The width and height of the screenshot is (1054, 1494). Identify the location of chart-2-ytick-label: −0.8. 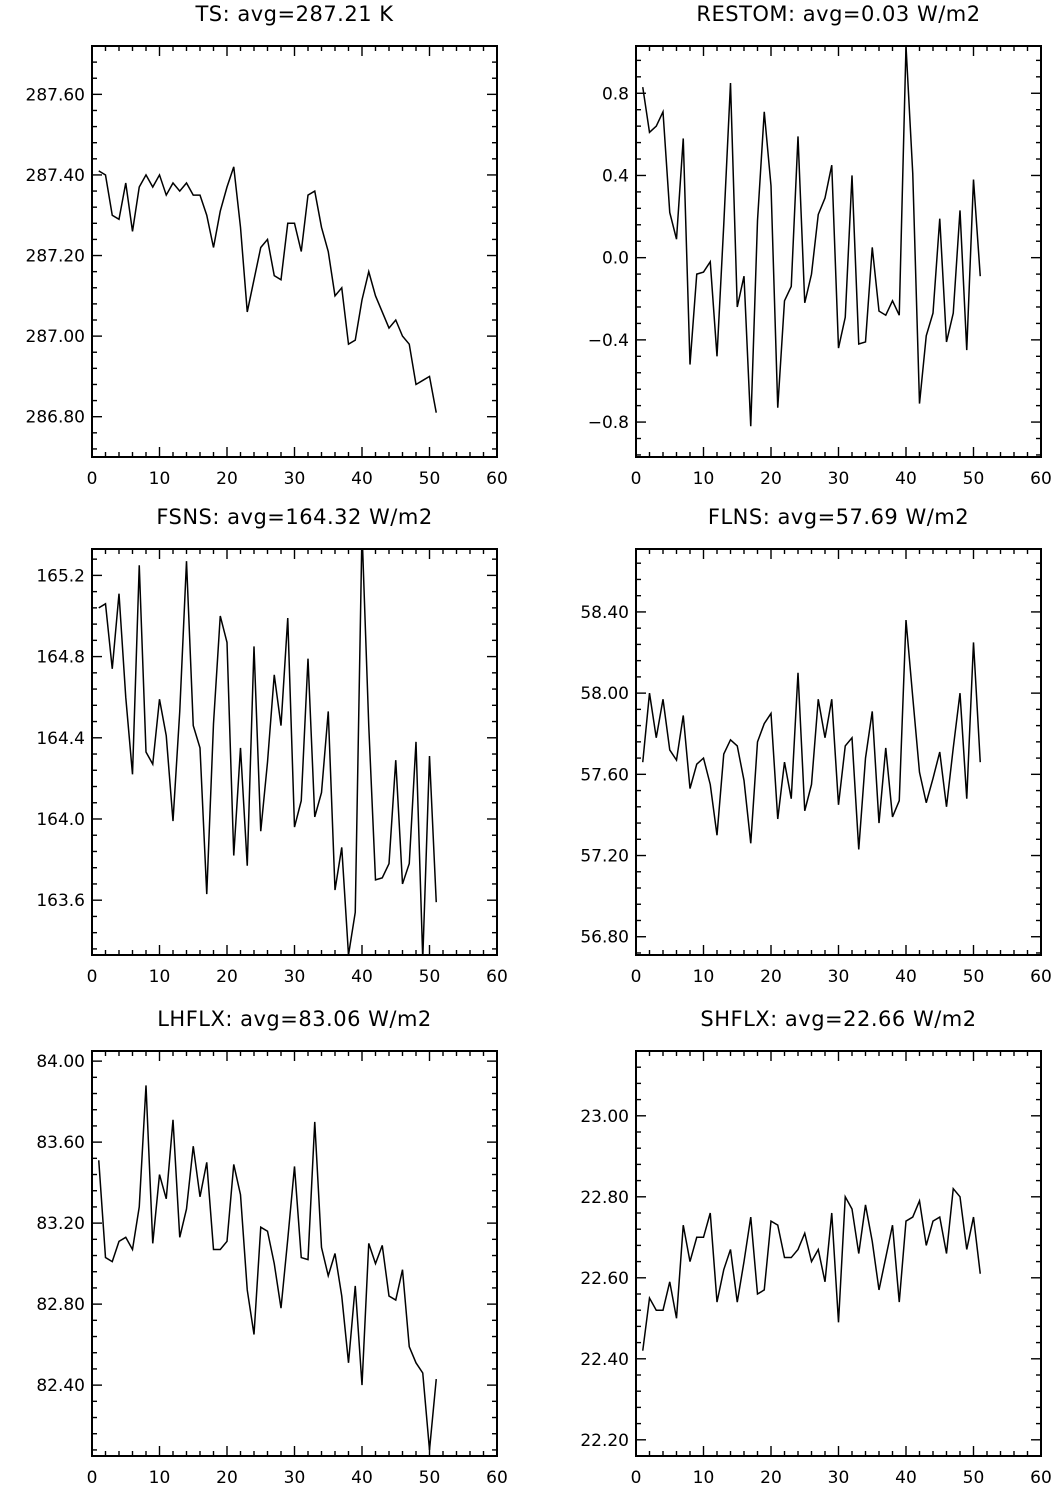
(608, 423).